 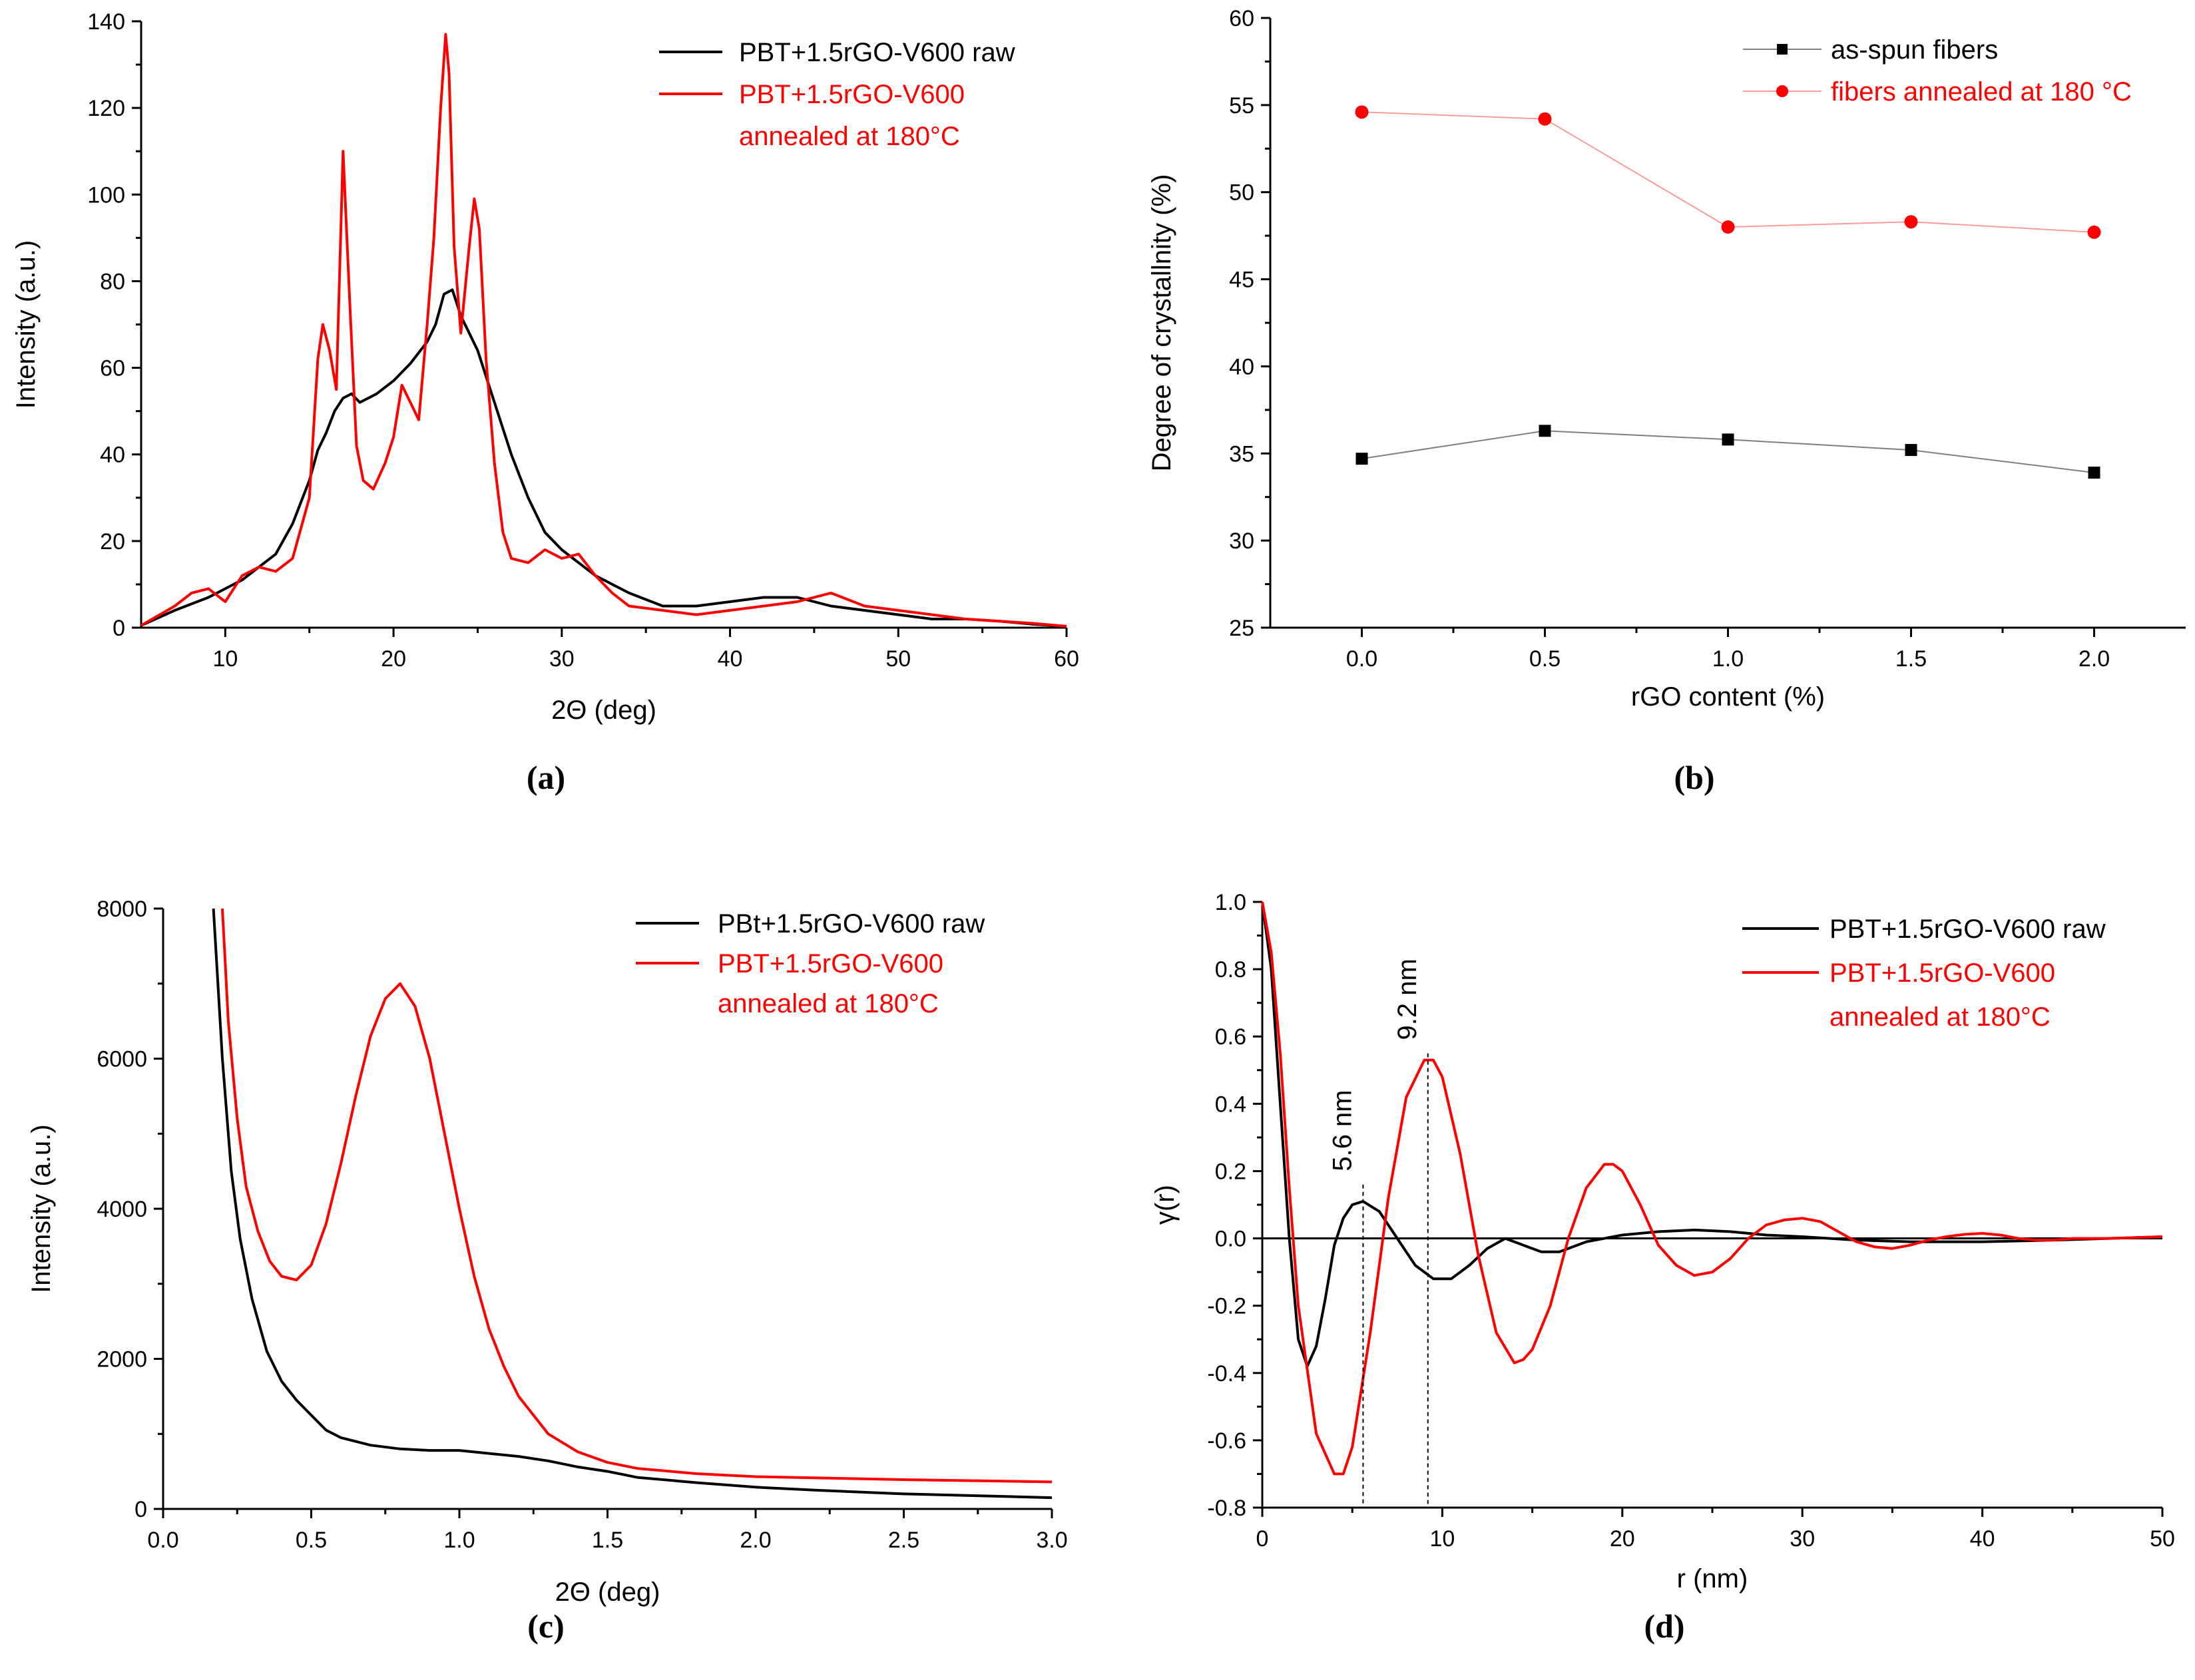 What do you see at coordinates (1051, 1540) in the screenshot?
I see `x-tick-label: 3.0` at bounding box center [1051, 1540].